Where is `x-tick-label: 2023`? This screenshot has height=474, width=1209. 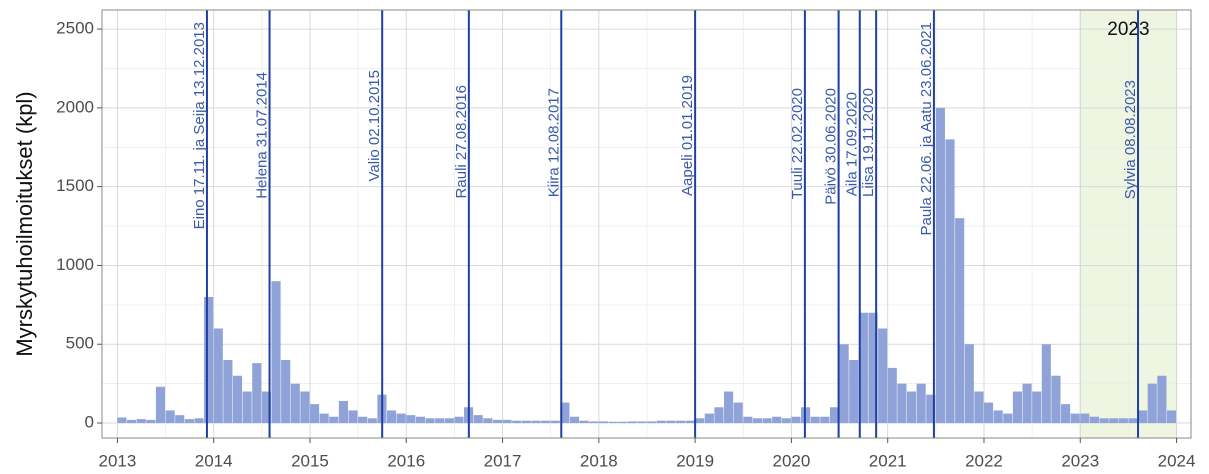 x-tick-label: 2023 is located at coordinates (1080, 460).